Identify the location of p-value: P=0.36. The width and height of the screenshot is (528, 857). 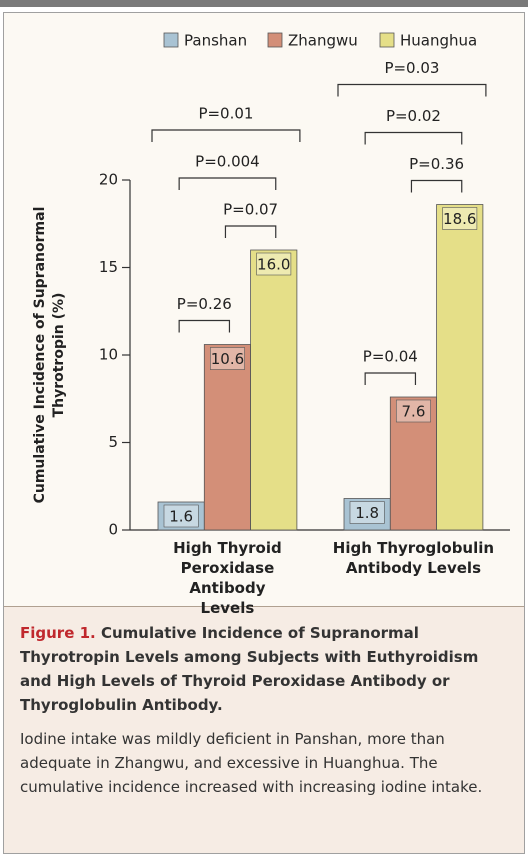
(436, 164).